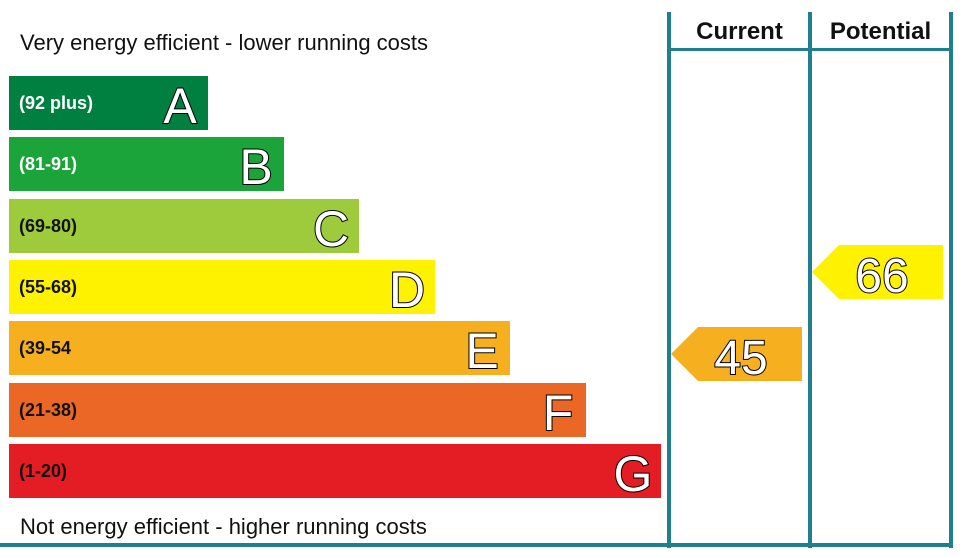 The image size is (966, 558). I want to click on band-d: (55-68) D, so click(222, 287).